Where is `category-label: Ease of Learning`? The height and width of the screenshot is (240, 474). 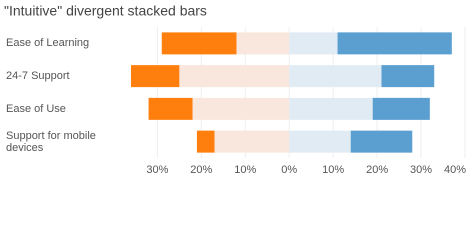 category-label: Ease of Learning is located at coordinates (48, 43).